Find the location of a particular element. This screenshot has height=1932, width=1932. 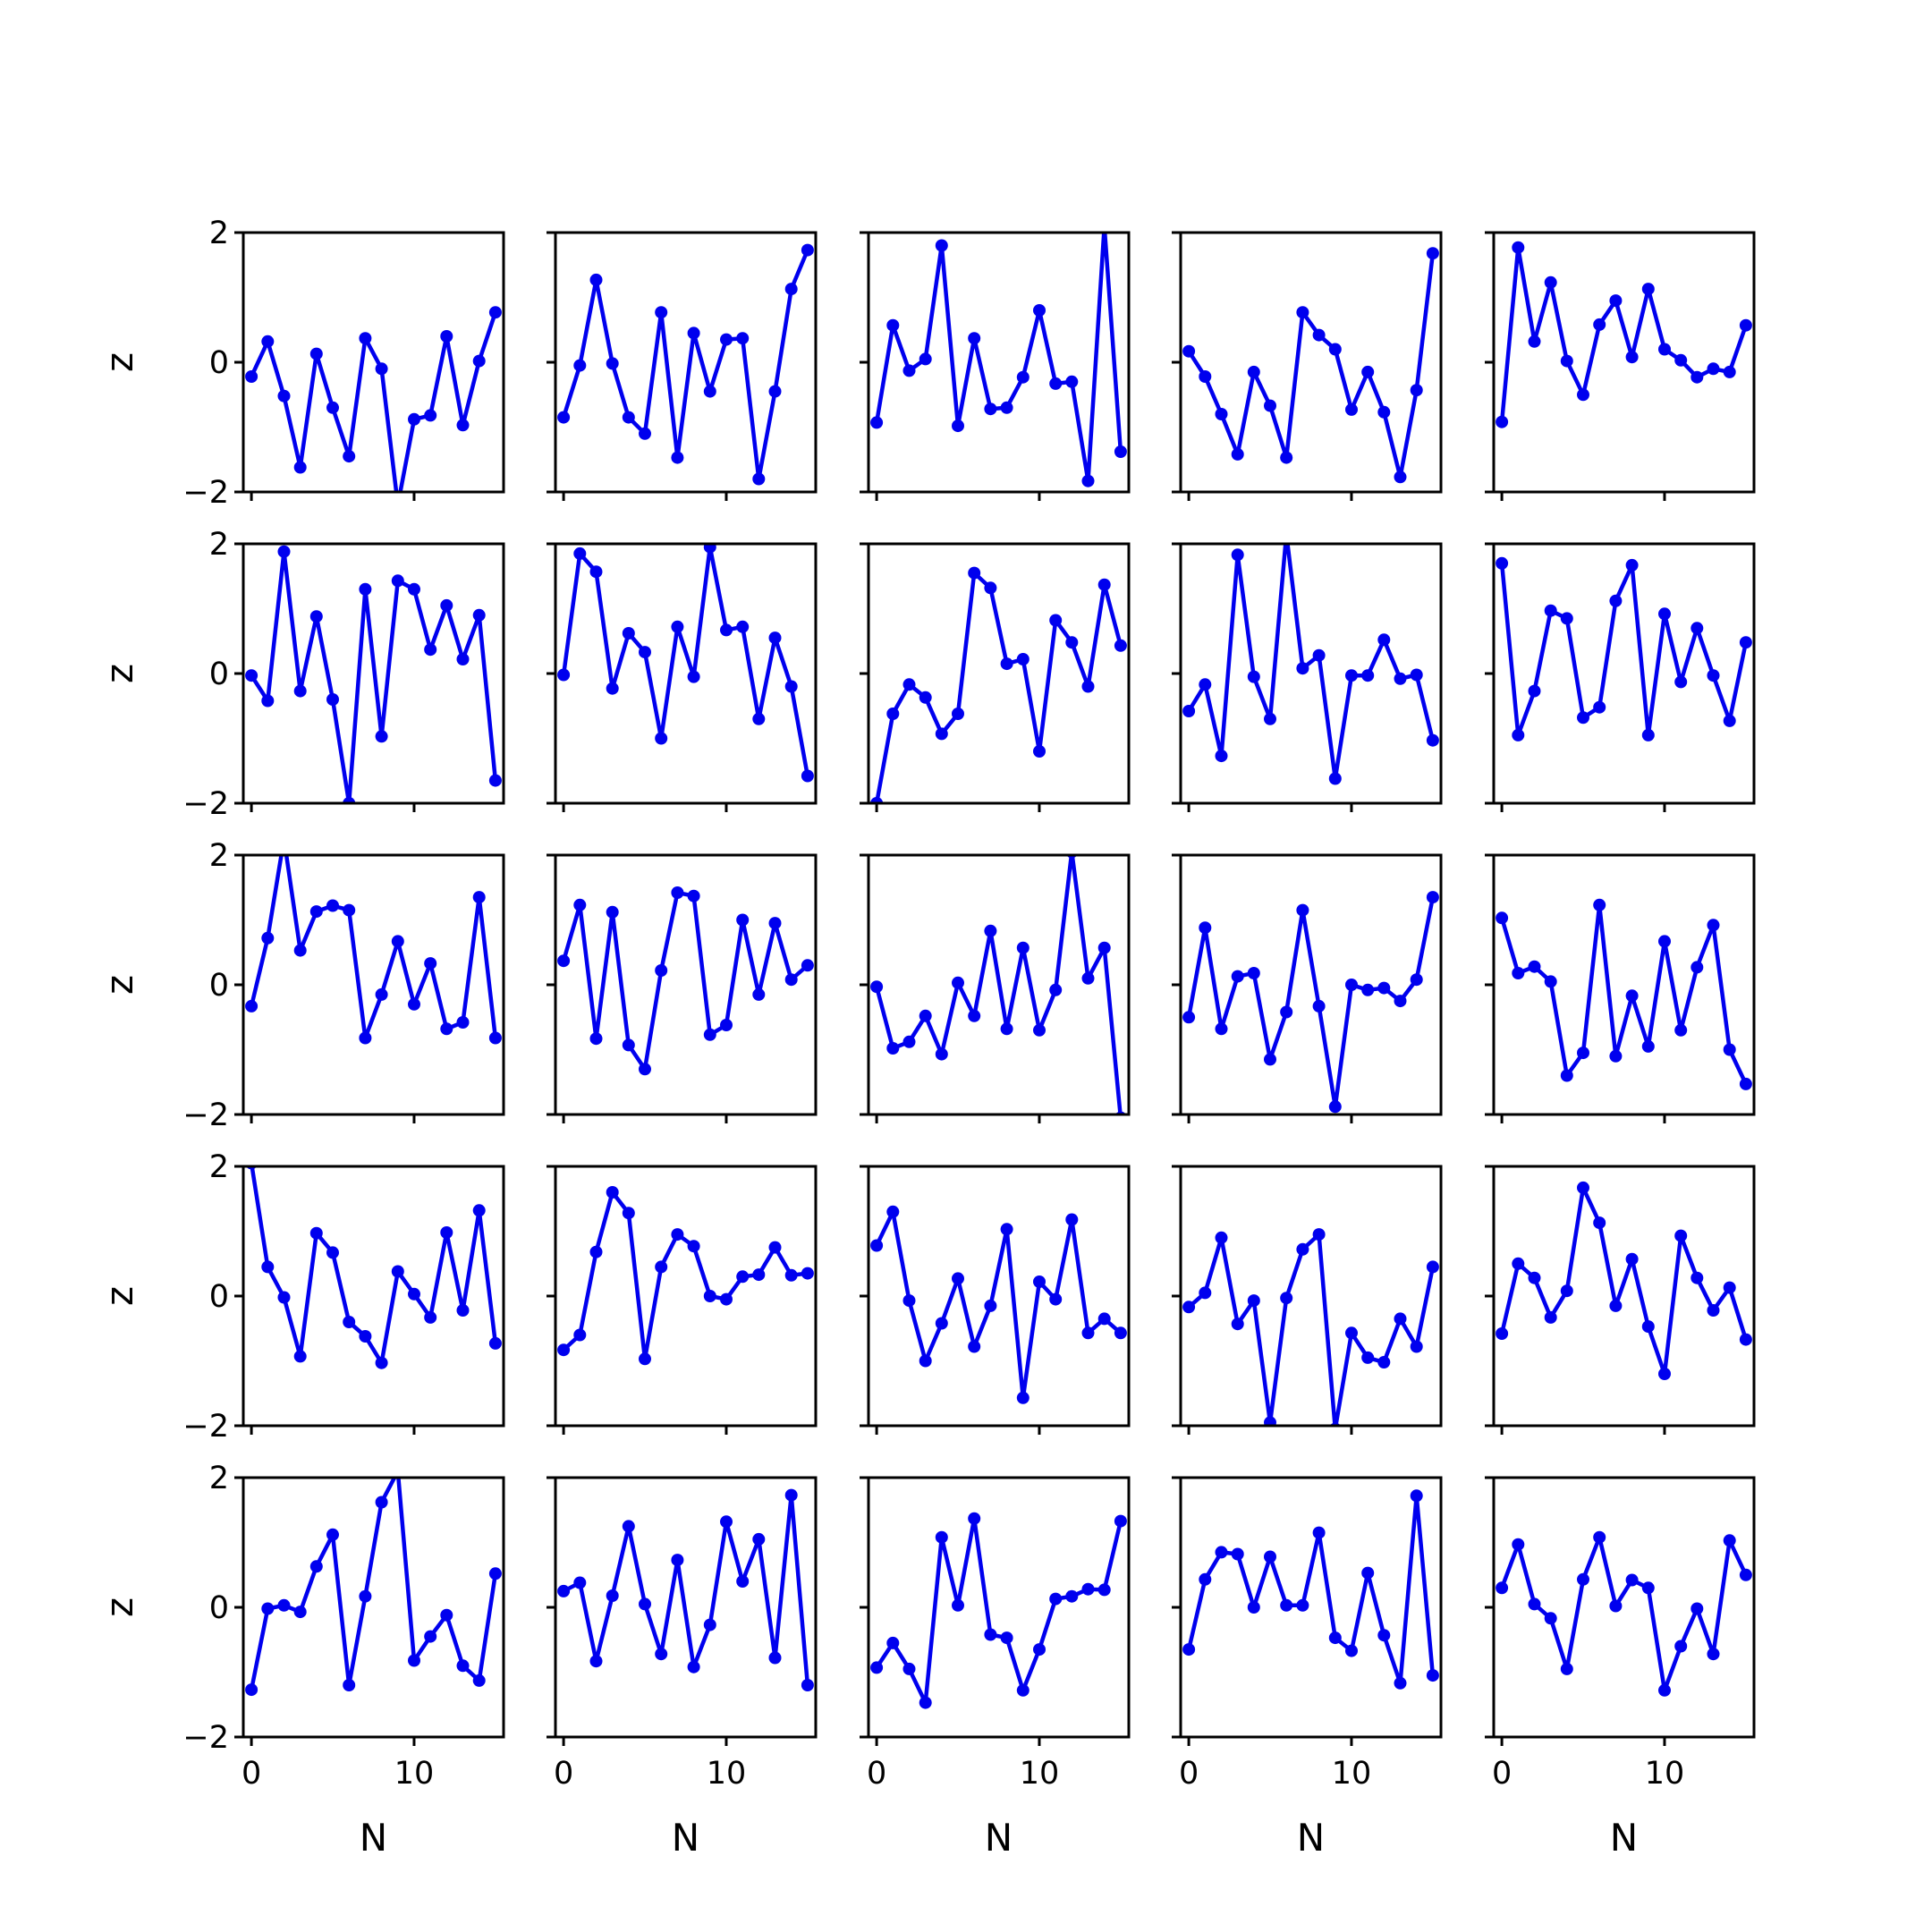

subplot-r4-c3 is located at coordinates (995, 1300).